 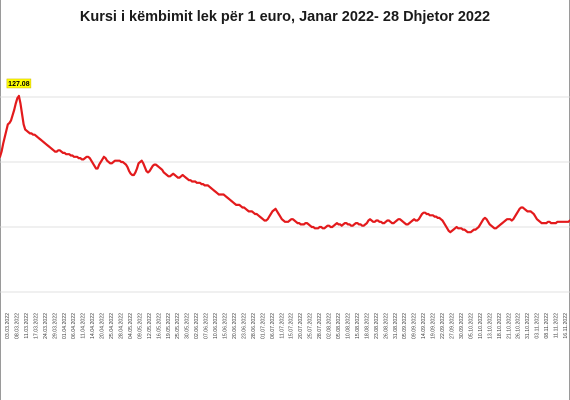 I want to click on x-tick-label: 15.06.2022, so click(x=226, y=326).